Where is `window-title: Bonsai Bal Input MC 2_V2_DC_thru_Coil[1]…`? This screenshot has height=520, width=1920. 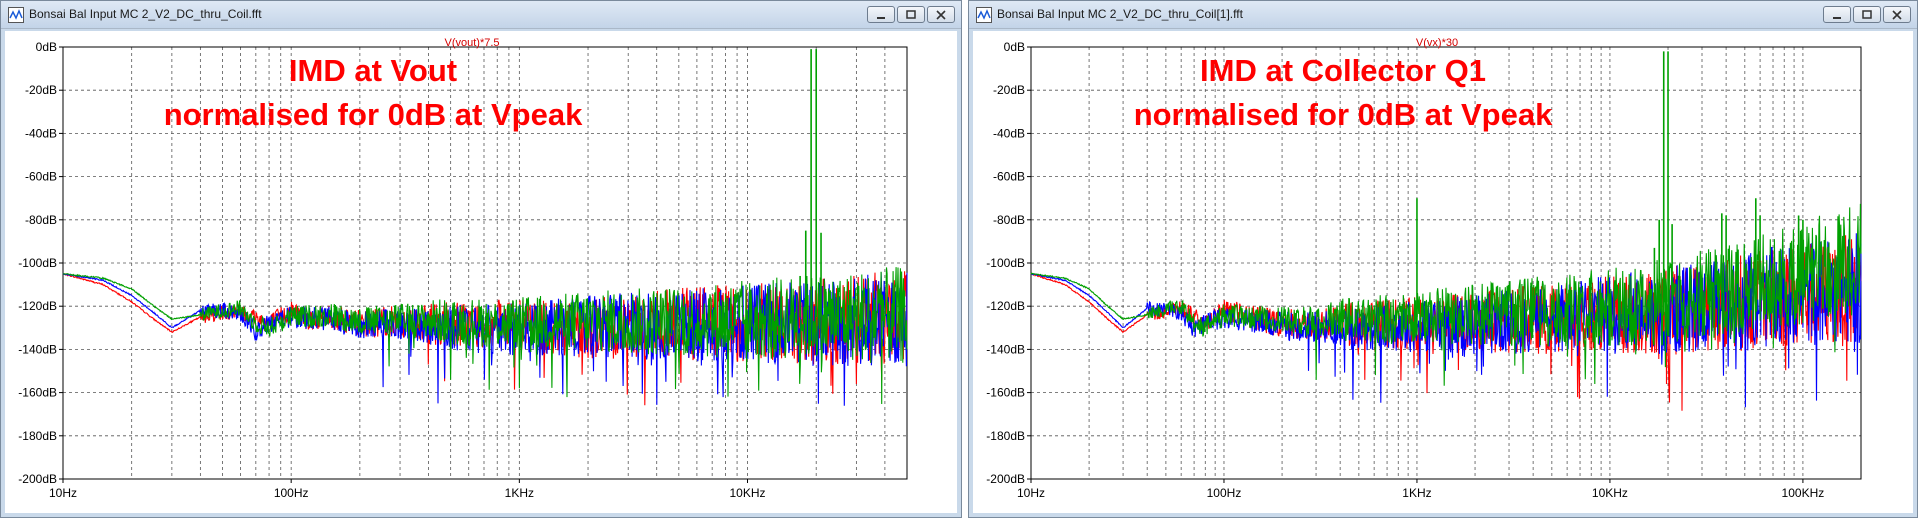 window-title: Bonsai Bal Input MC 2_V2_DC_thru_Coil[1]… is located at coordinates (1120, 14).